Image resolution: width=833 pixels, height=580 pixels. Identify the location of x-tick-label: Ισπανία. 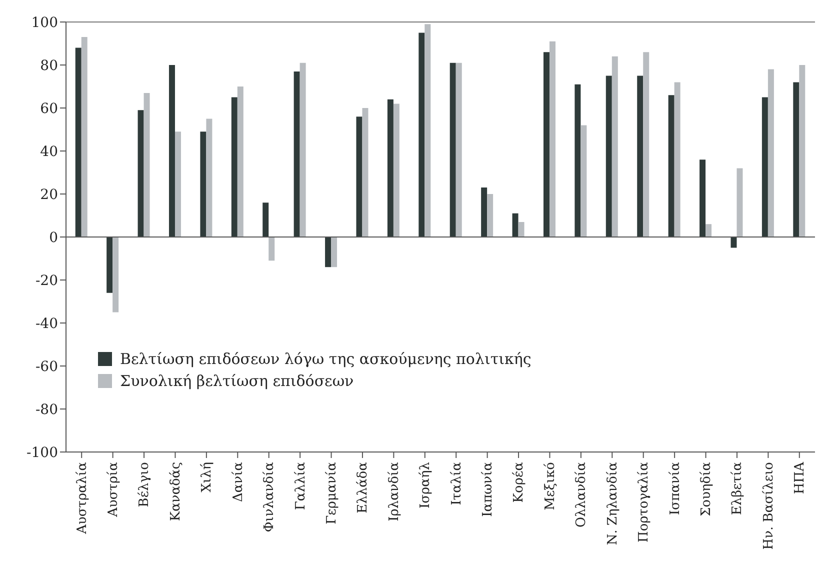
(675, 489).